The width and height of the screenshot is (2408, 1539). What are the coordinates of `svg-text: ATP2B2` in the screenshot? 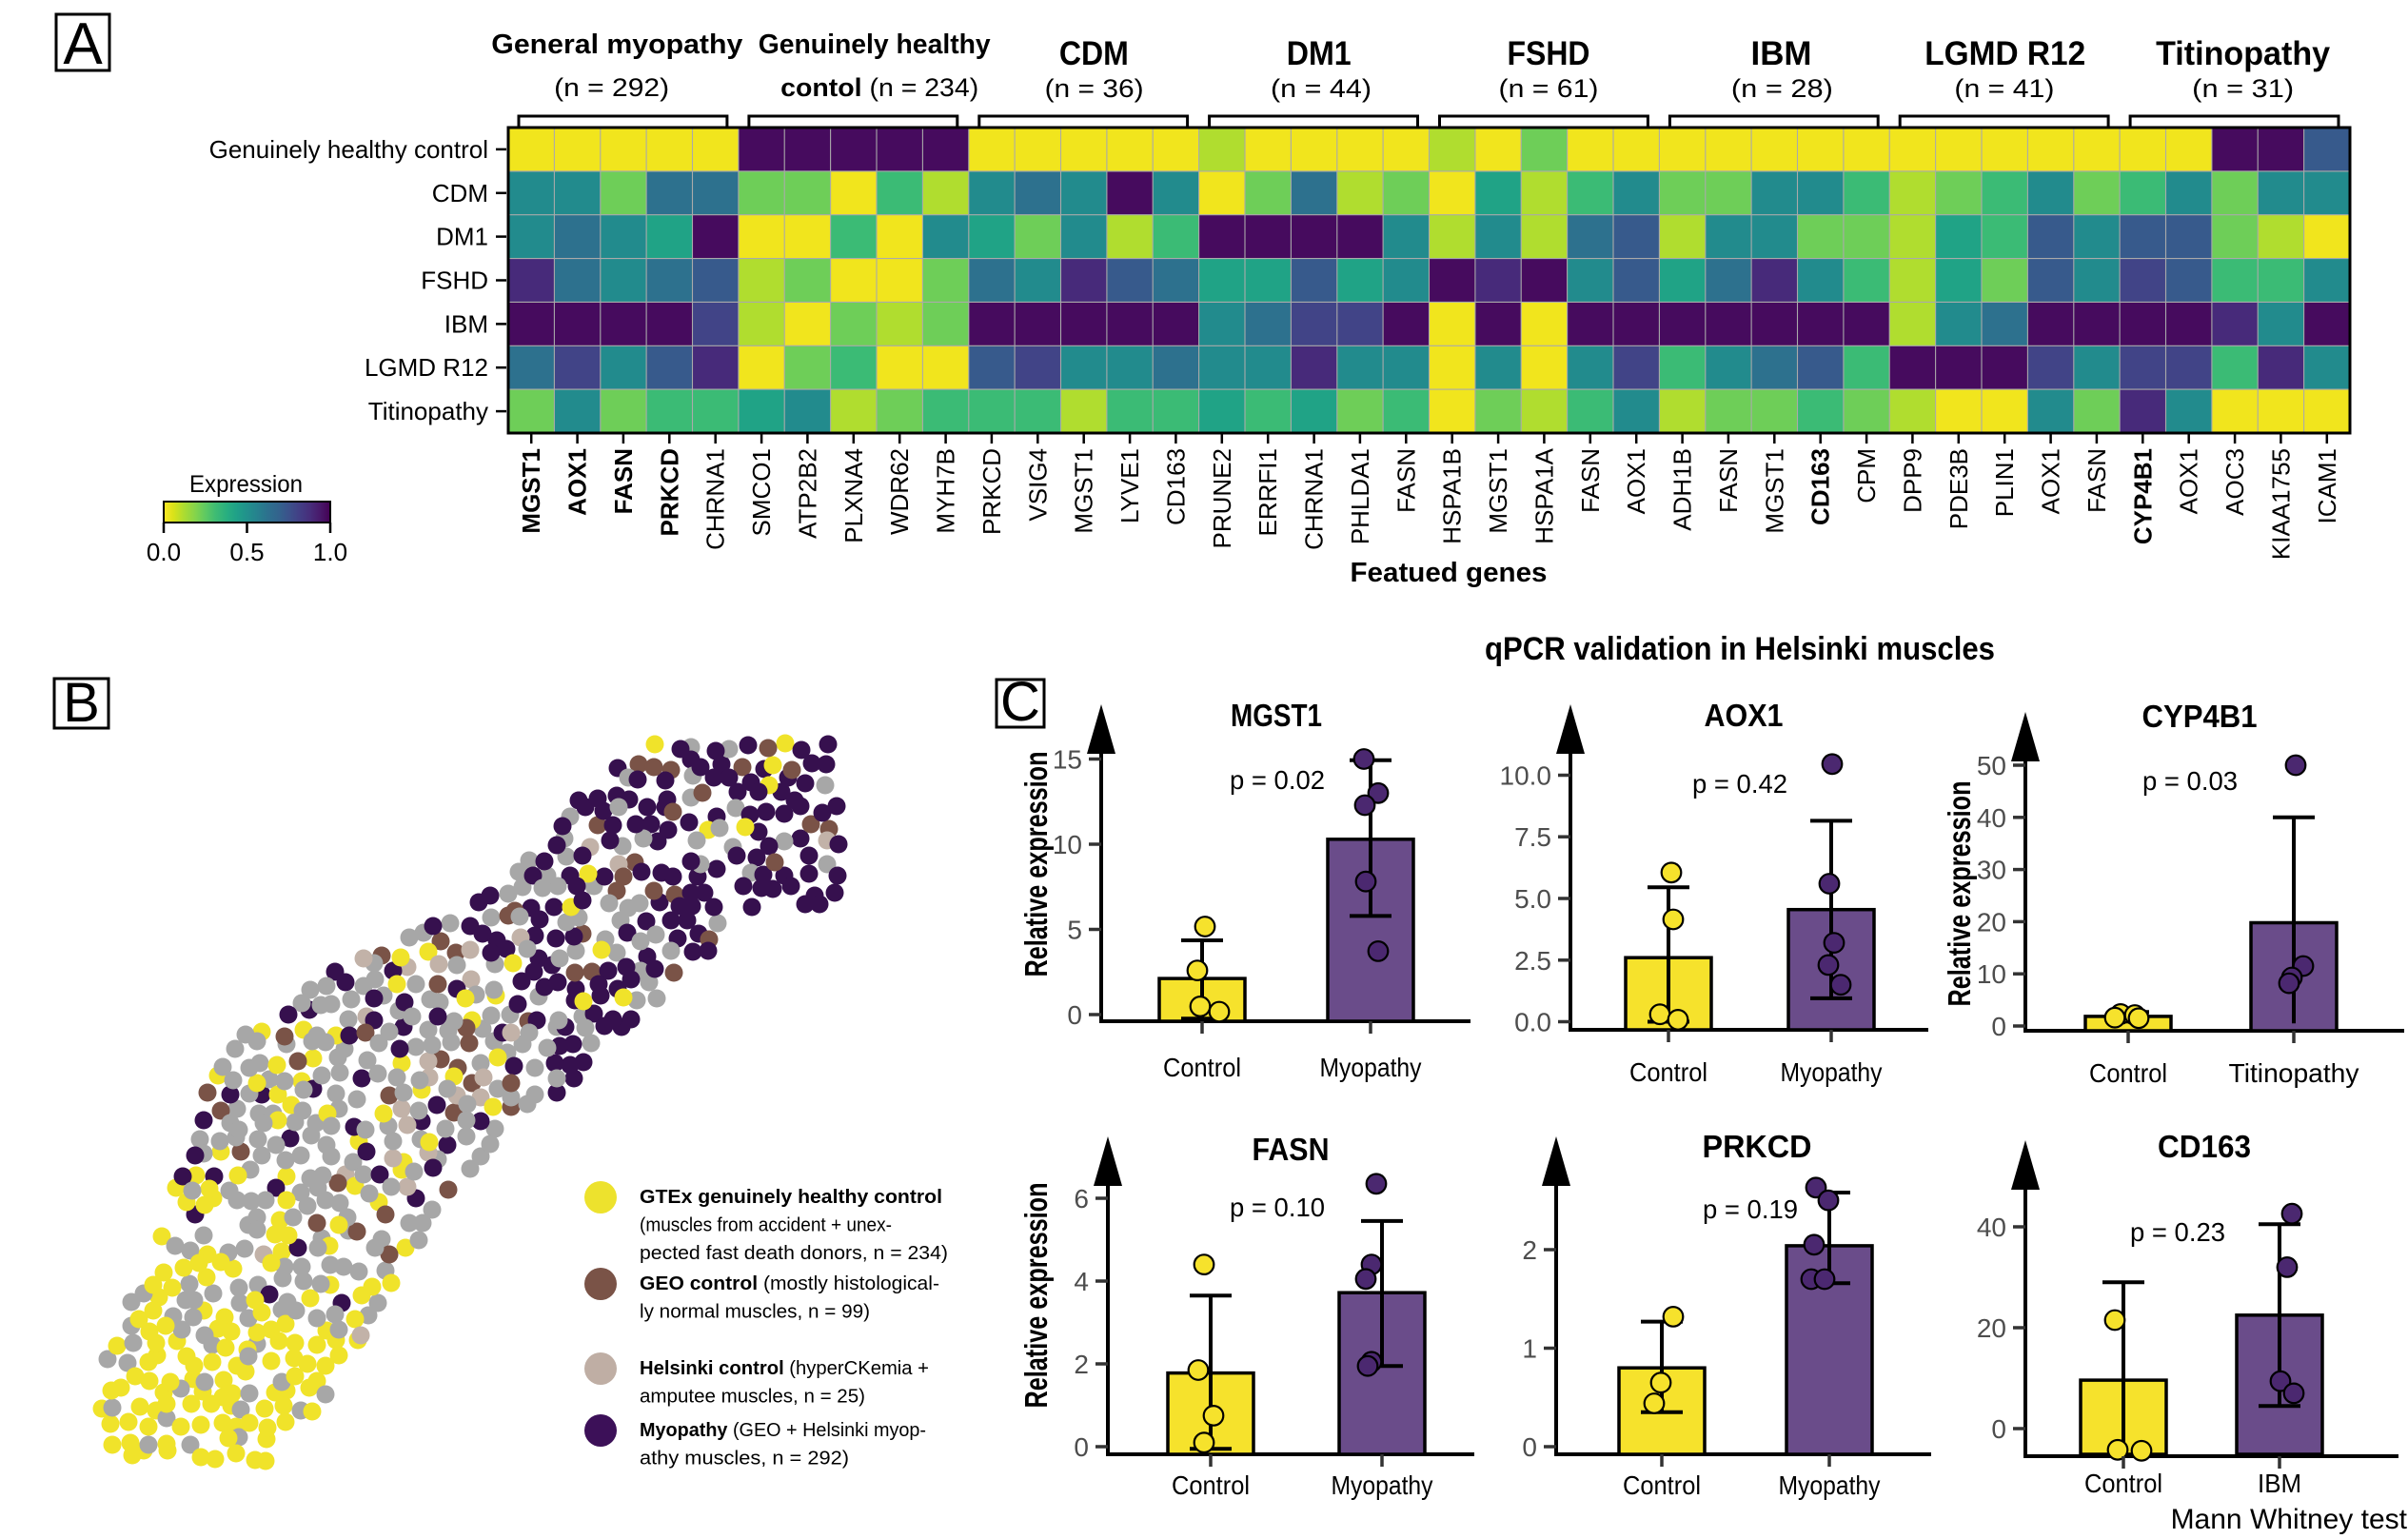 It's located at (807, 494).